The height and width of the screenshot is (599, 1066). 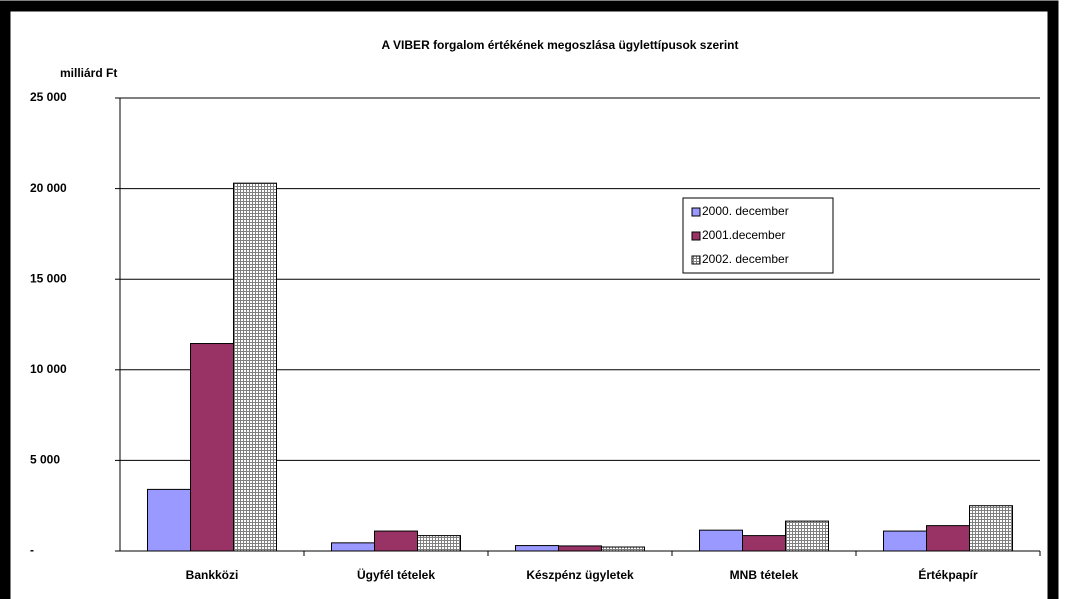 I want to click on legend-label: 2002. december, so click(x=745, y=259).